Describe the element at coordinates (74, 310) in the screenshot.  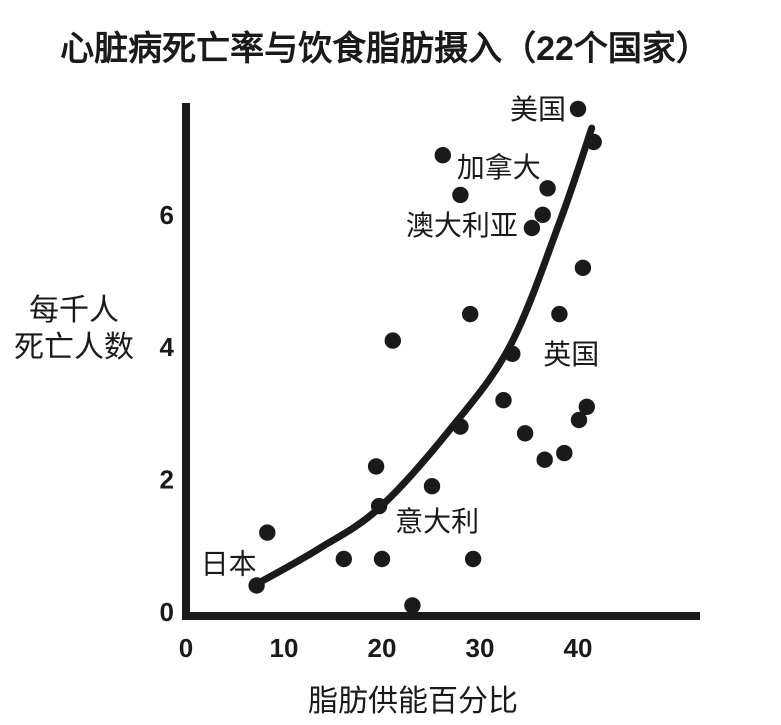
I see `y-axis-title-line: 每千人` at that location.